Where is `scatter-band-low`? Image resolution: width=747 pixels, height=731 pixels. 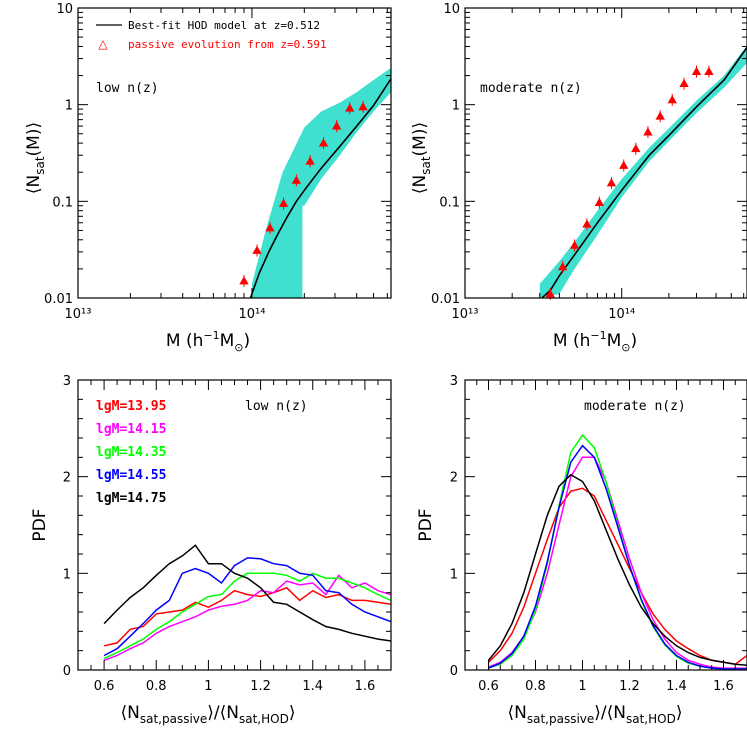 scatter-band-low is located at coordinates (321, 182).